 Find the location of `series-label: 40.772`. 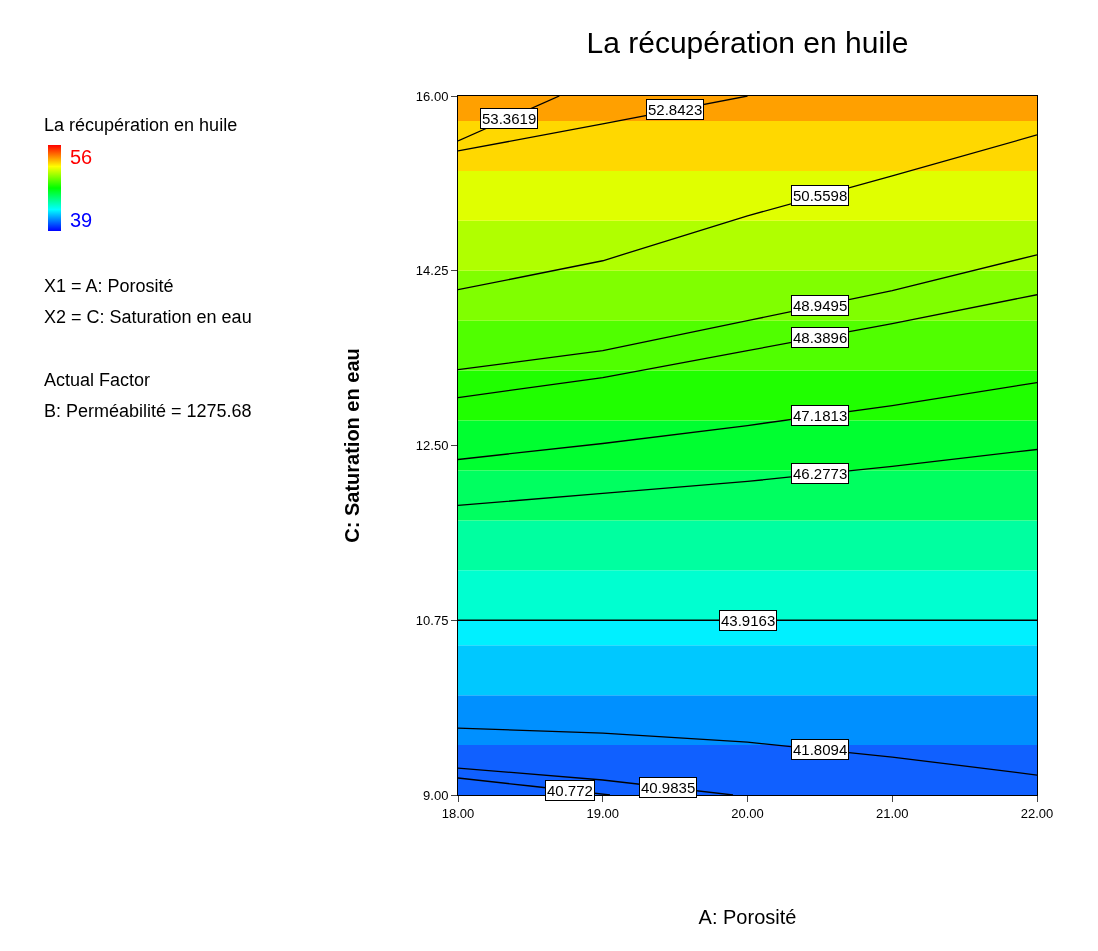

series-label: 40.772 is located at coordinates (570, 790).